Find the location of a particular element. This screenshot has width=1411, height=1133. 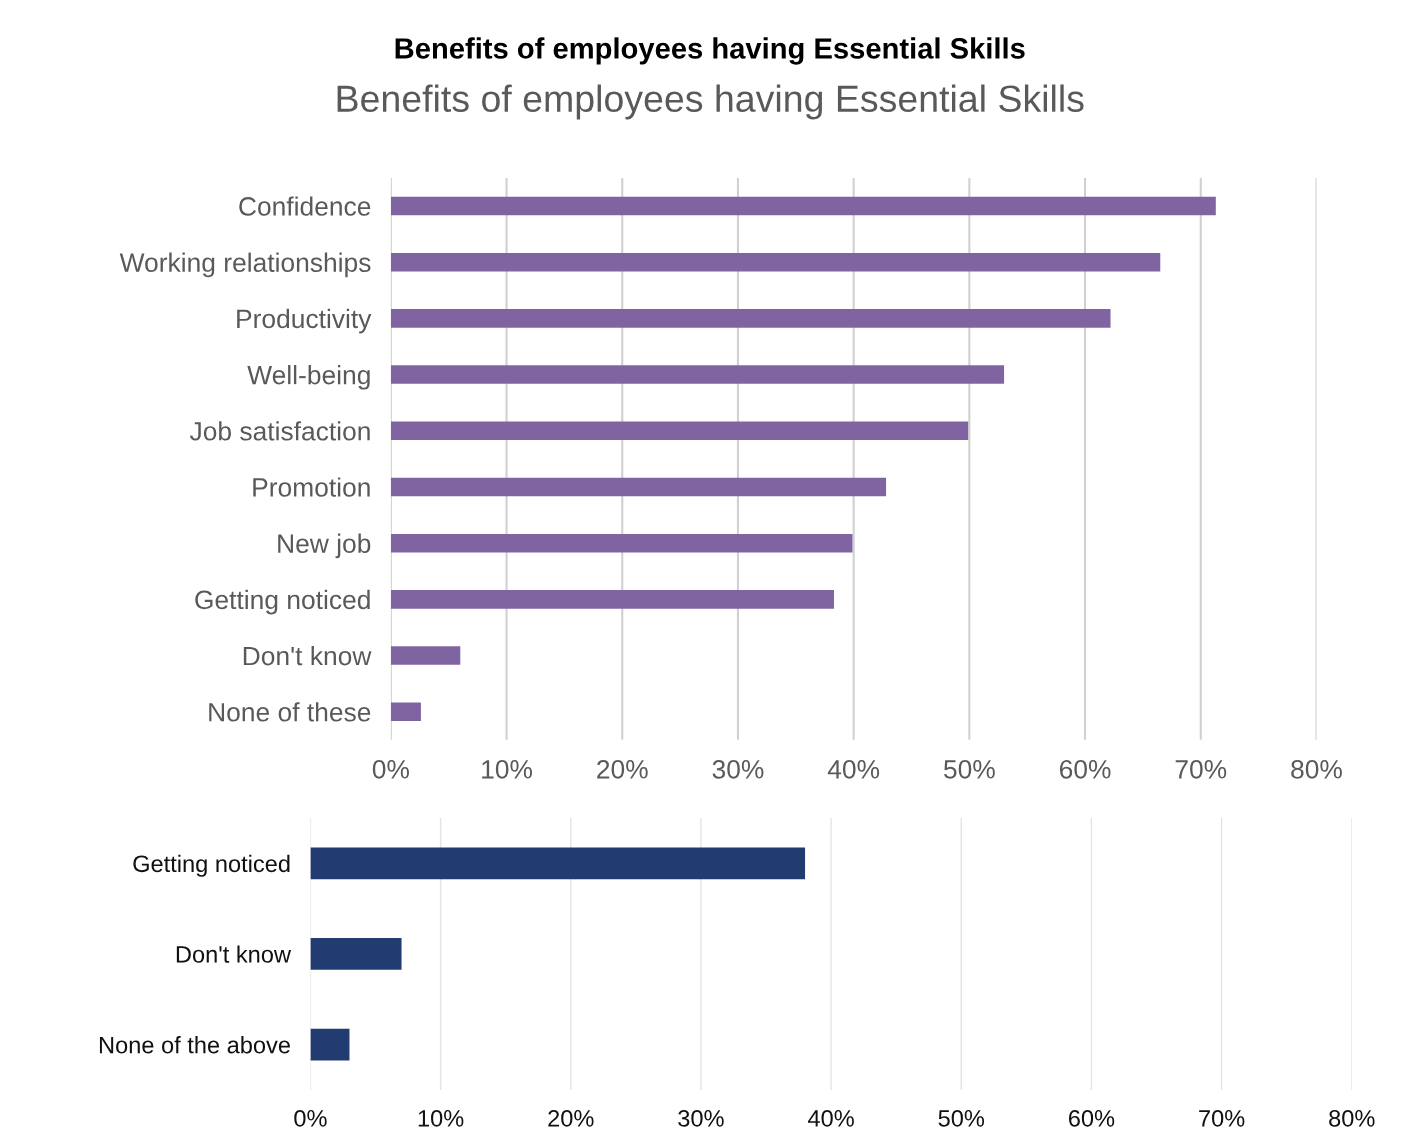

y-tick-label: None of the above is located at coordinates (194, 1045).